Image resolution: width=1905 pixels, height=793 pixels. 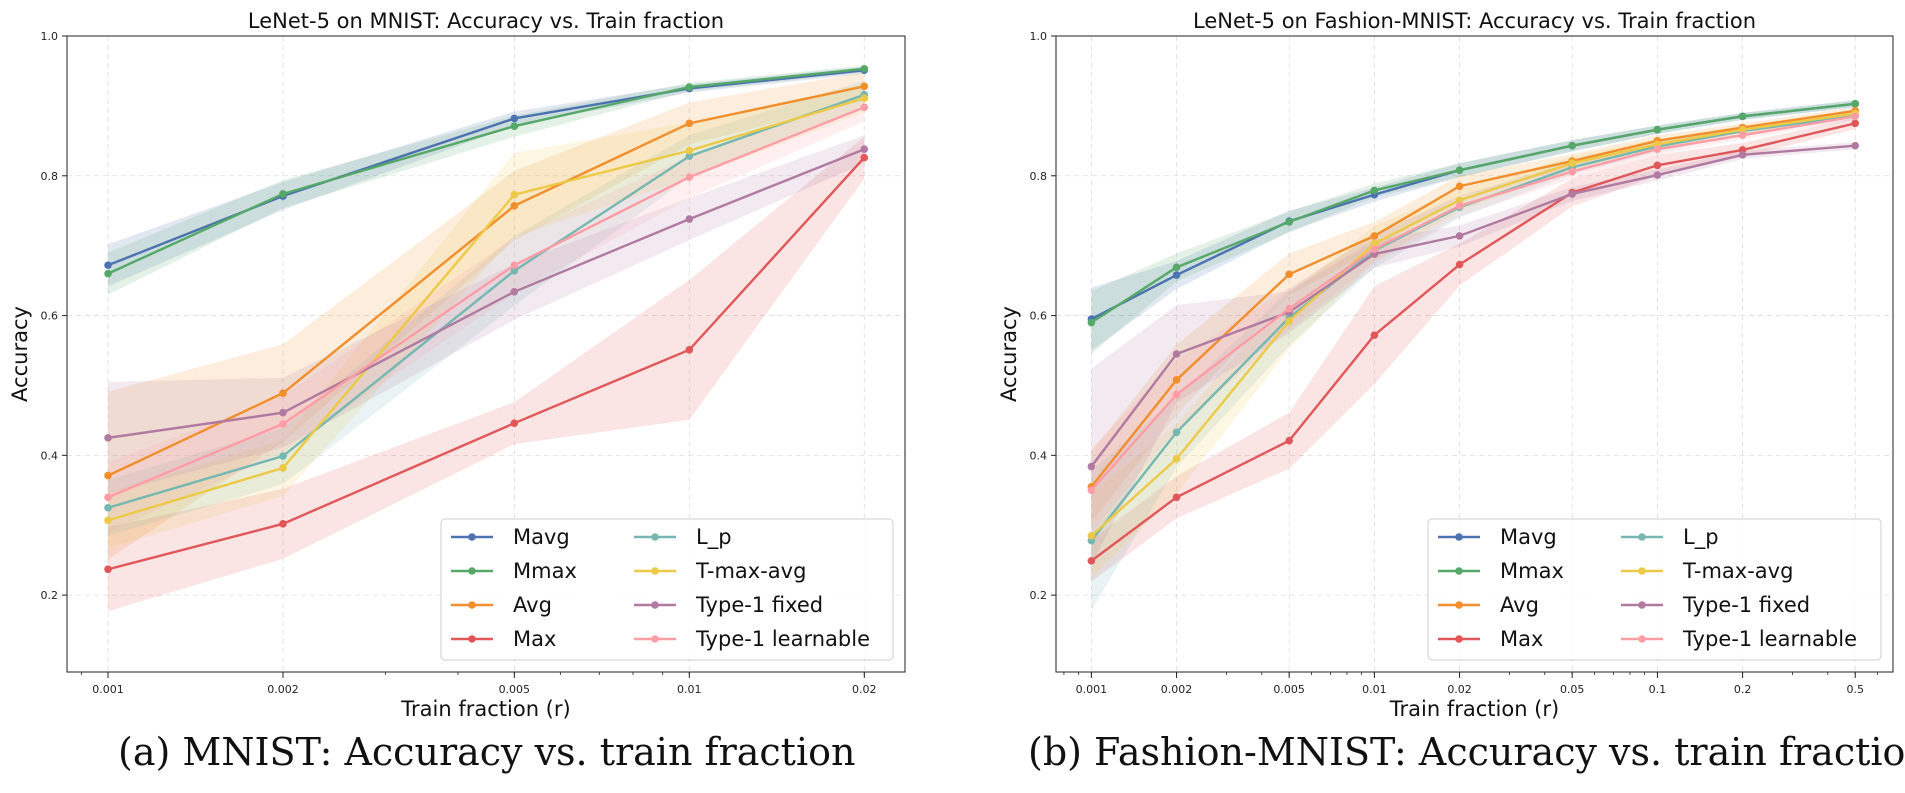 What do you see at coordinates (50, 36) in the screenshot?
I see `y-tick-label: 1.0` at bounding box center [50, 36].